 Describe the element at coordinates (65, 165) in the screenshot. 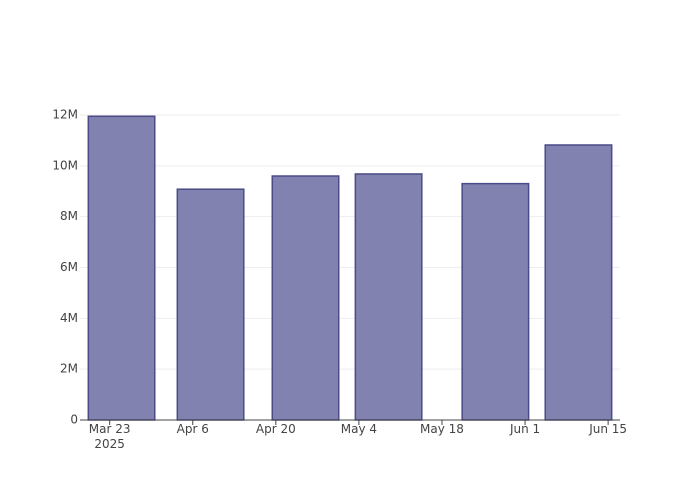

I see `y-tick-label: 10M` at that location.